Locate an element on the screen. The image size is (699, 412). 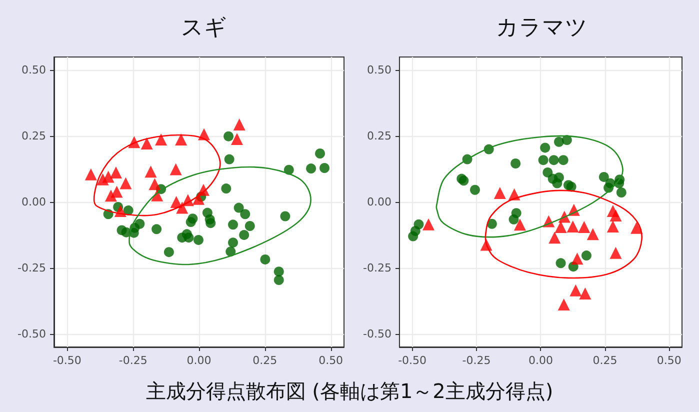
text: 主成分得点散布図 (各軸は第1～2主成分得点) is located at coordinates (349, 391).